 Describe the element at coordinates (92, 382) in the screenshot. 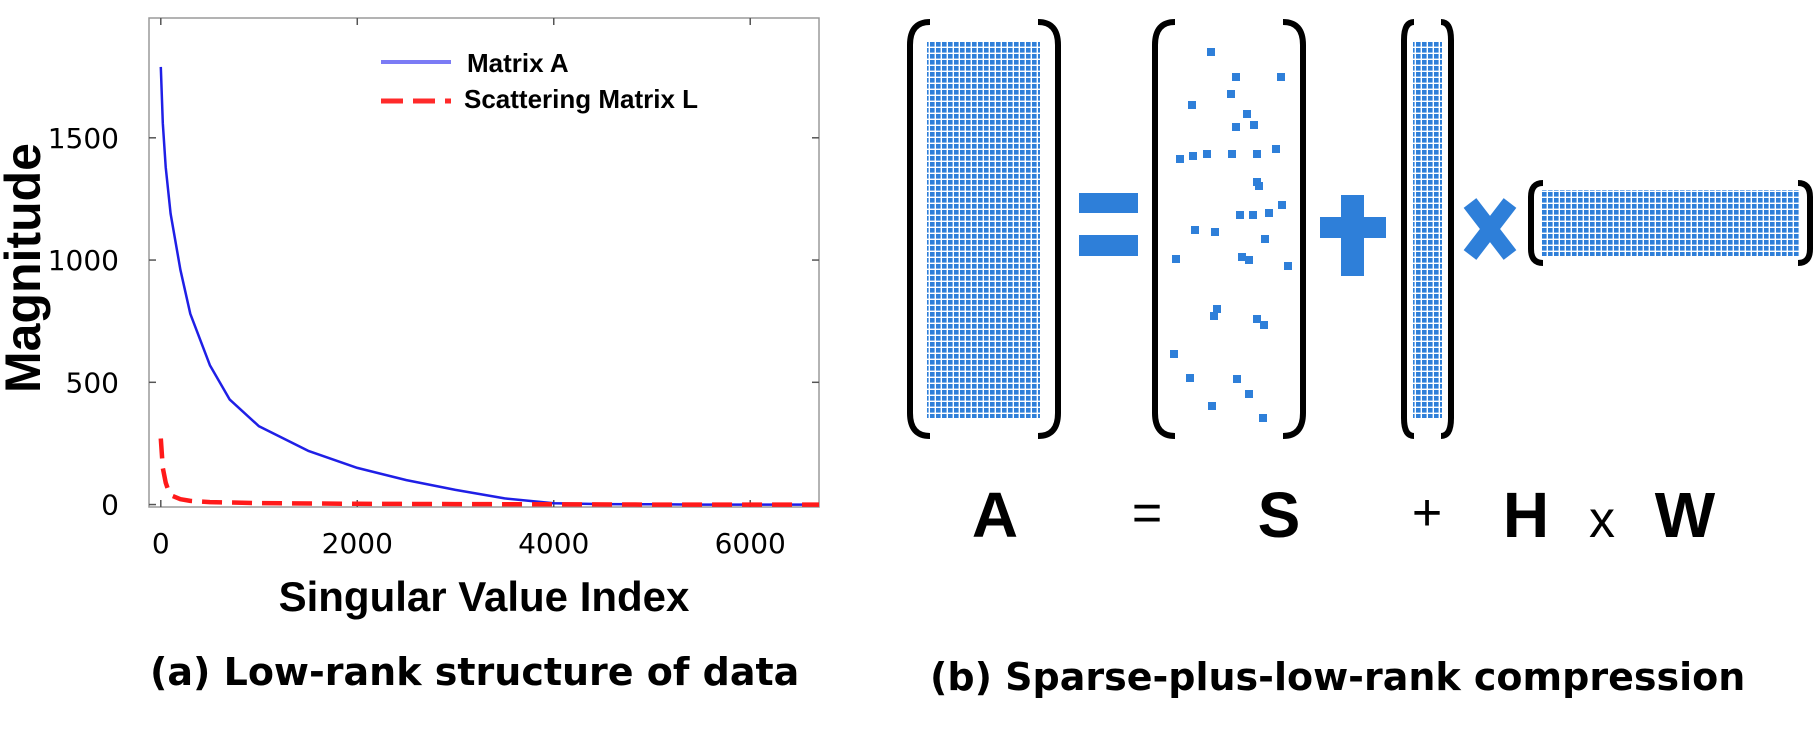

I see `y-tick-label: 500` at that location.